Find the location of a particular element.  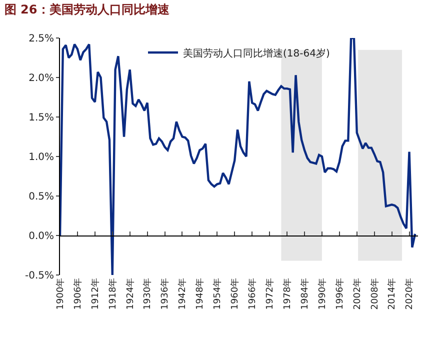

x-tick-label: 1900年 is located at coordinates (60, 294).